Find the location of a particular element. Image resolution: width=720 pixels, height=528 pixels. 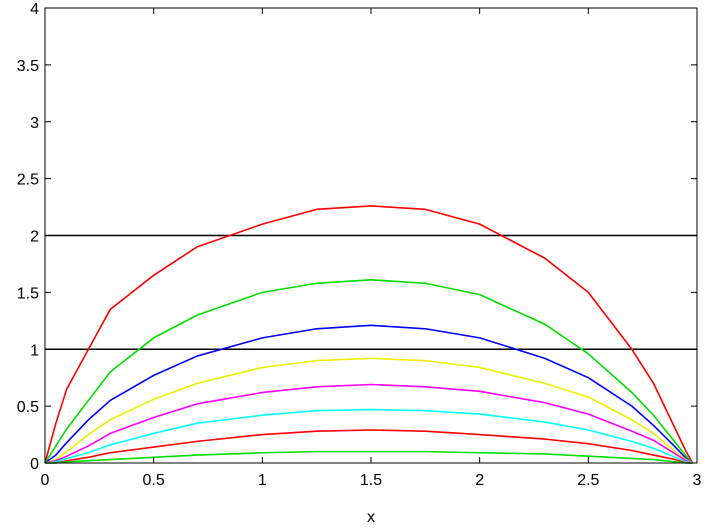

y-tick-label: 3 is located at coordinates (34, 123).